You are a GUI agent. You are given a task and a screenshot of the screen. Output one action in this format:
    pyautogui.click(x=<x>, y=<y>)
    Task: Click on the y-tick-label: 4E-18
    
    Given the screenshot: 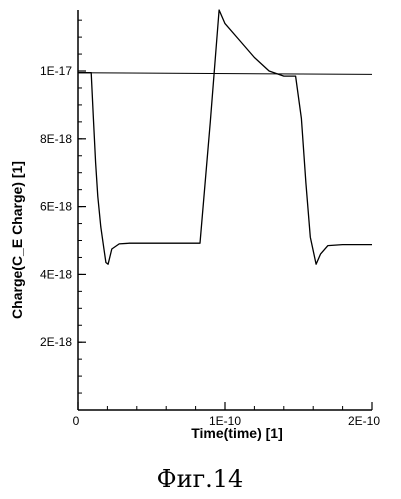 What is the action you would take?
    pyautogui.click(x=56, y=274)
    